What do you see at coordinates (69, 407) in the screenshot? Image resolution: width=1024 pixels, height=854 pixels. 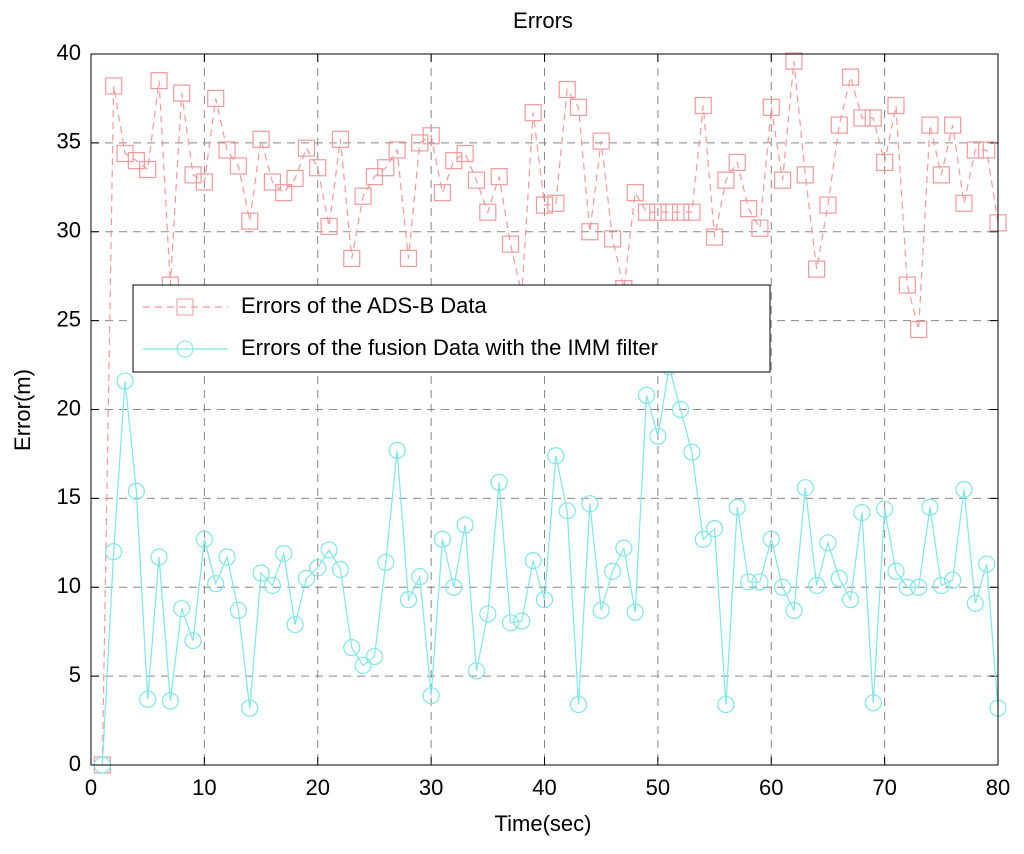 I see `y-tick-label: 20` at bounding box center [69, 407].